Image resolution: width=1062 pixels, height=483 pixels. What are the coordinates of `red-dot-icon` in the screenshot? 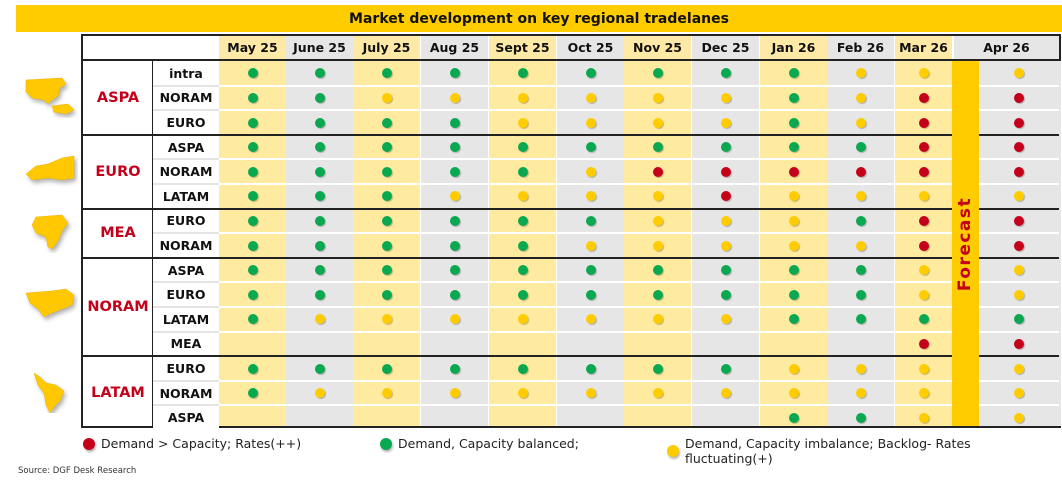 It's located at (89, 443).